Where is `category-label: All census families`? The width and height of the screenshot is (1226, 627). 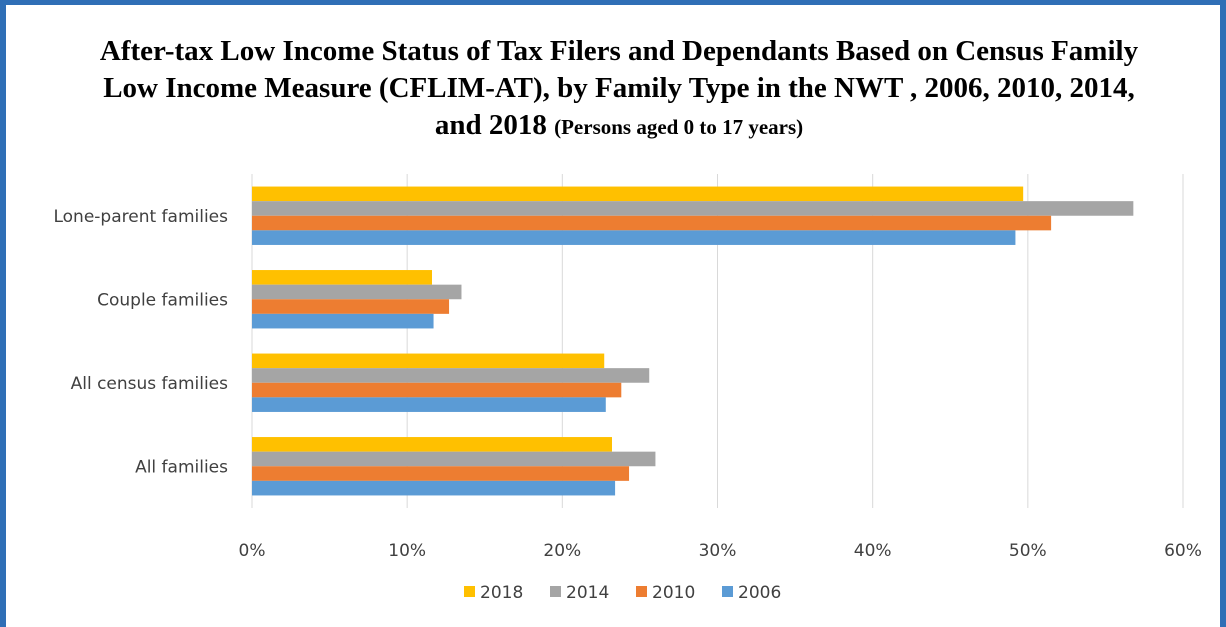
category-label: All census families is located at coordinates (150, 384).